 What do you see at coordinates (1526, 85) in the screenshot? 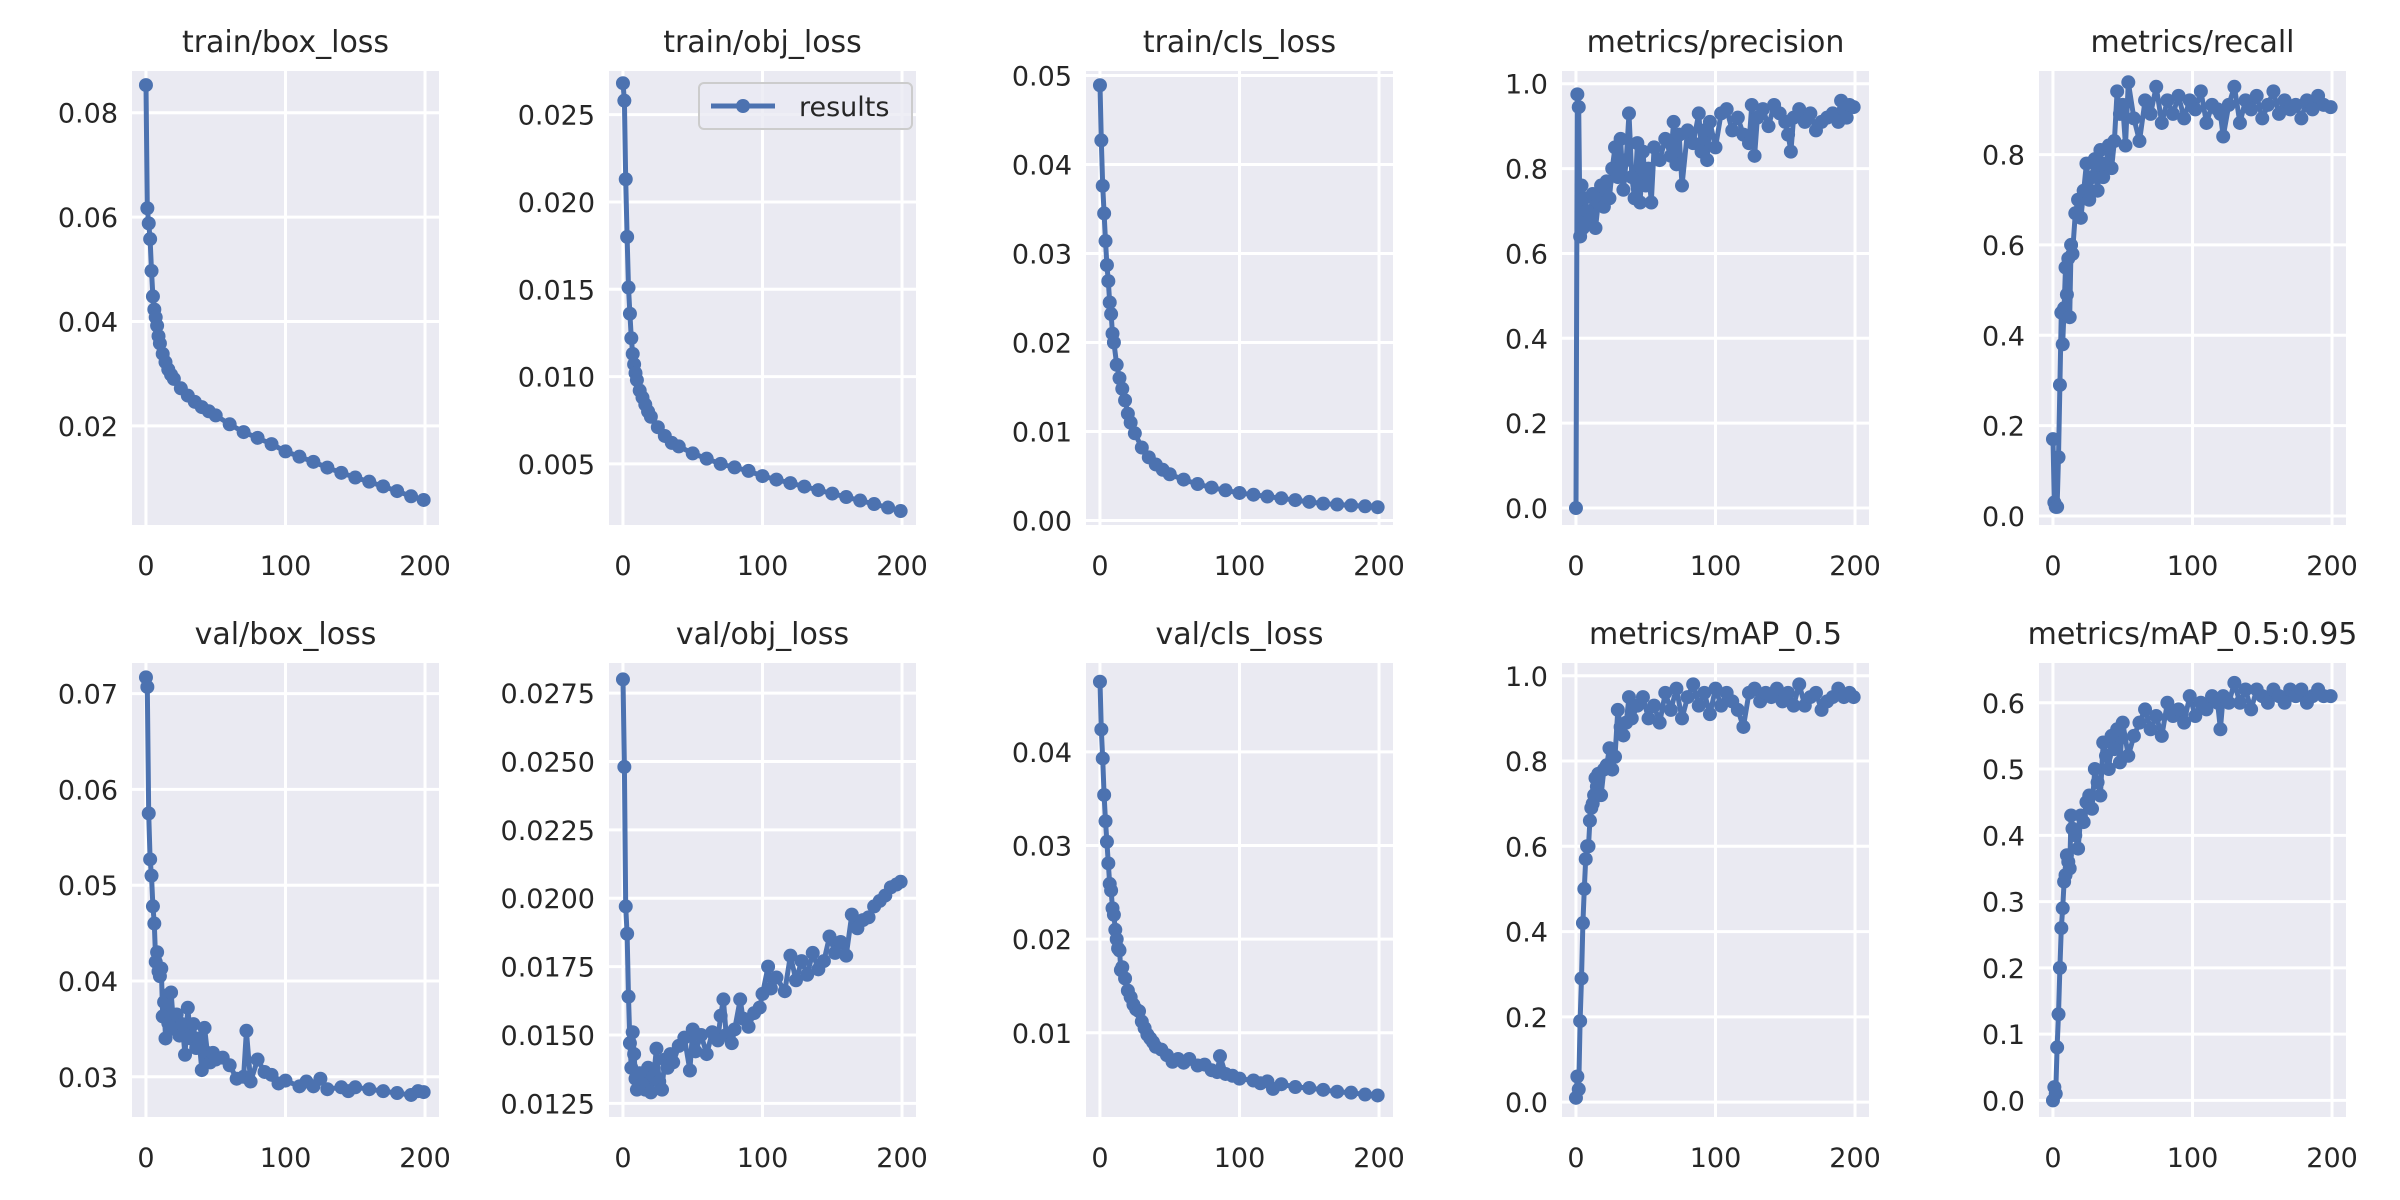
I see `y-tick-label: 1.0` at bounding box center [1526, 85].